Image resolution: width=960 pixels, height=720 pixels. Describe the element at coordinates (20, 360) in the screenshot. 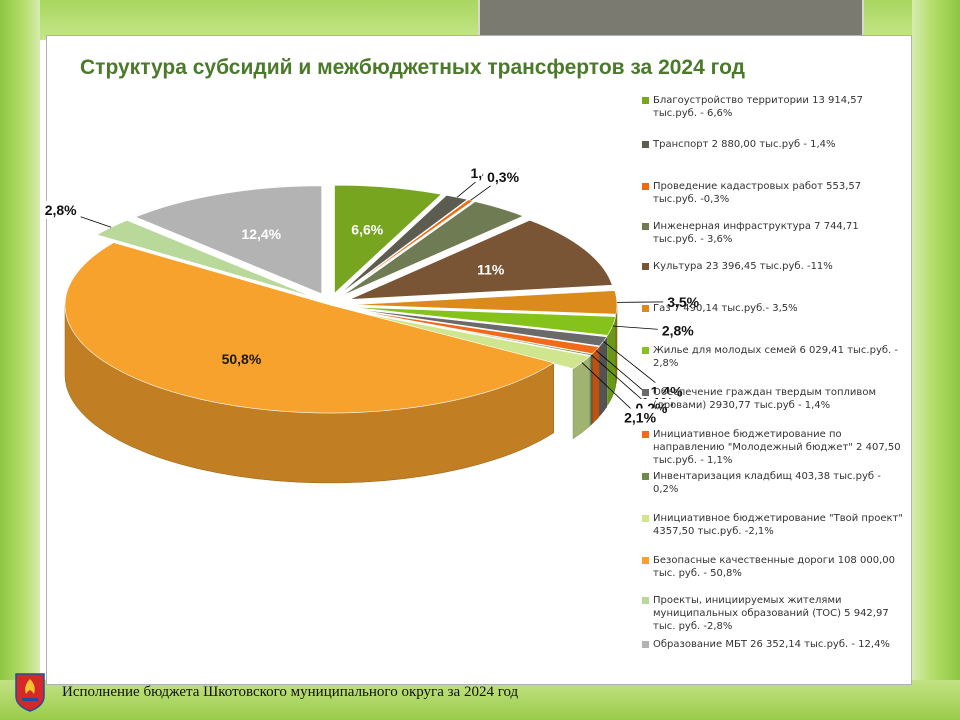

I see `background-left-band` at that location.